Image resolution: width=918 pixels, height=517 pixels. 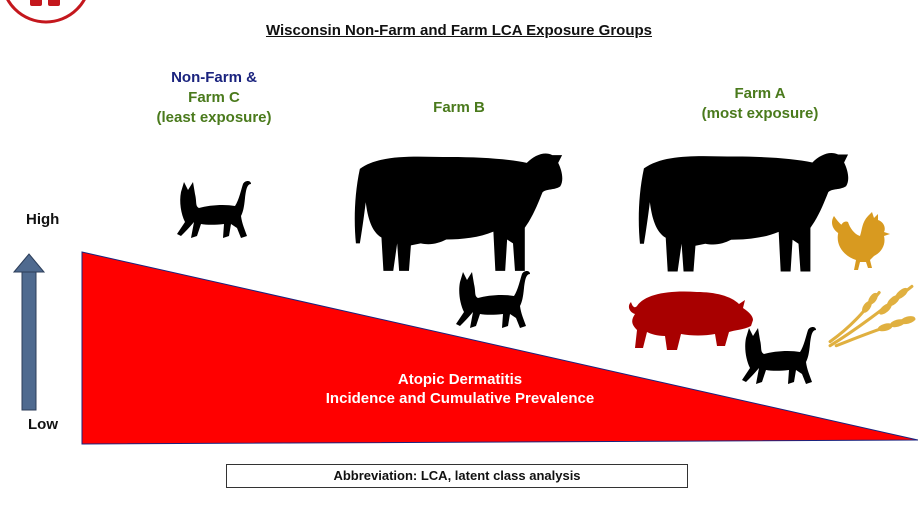 I want to click on level-low-label: Low, so click(x=43, y=424).